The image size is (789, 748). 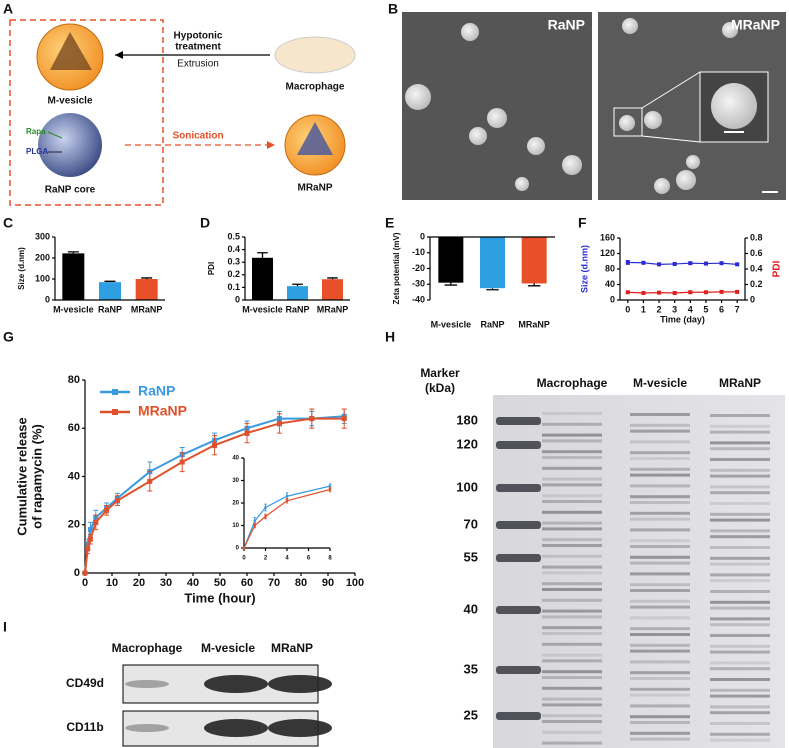 What do you see at coordinates (471, 523) in the screenshot?
I see `marker-label: 70` at bounding box center [471, 523].